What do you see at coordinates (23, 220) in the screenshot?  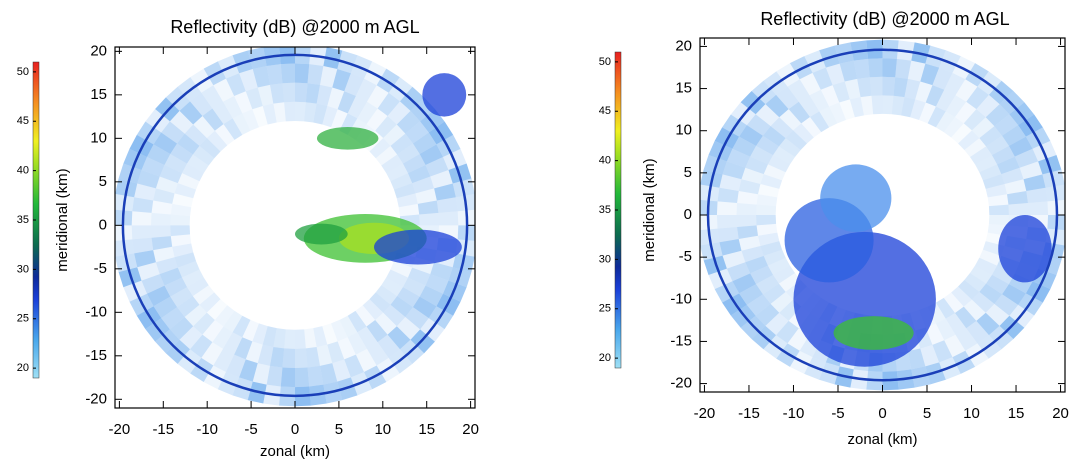 I see `colorbar-tick-label: 35` at bounding box center [23, 220].